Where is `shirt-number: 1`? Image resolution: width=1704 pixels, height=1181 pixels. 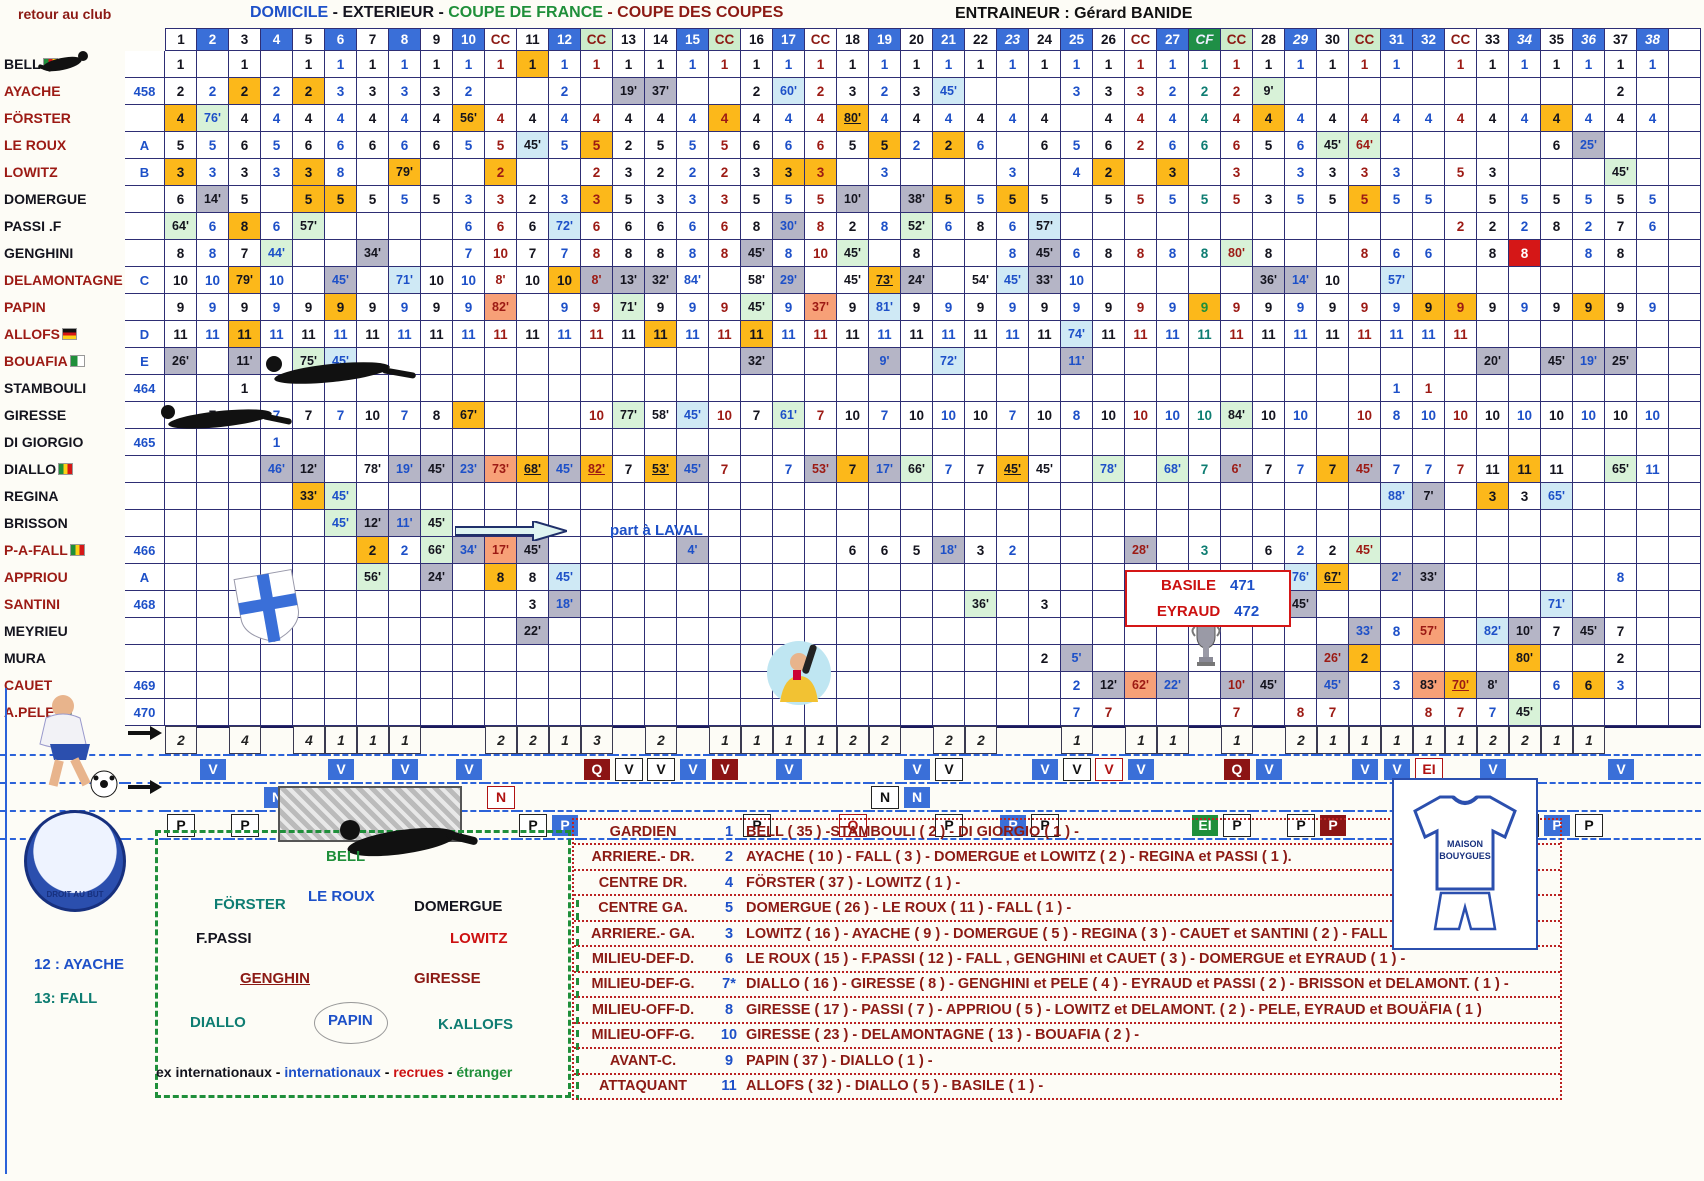
shirt-number: 1 is located at coordinates (729, 831).